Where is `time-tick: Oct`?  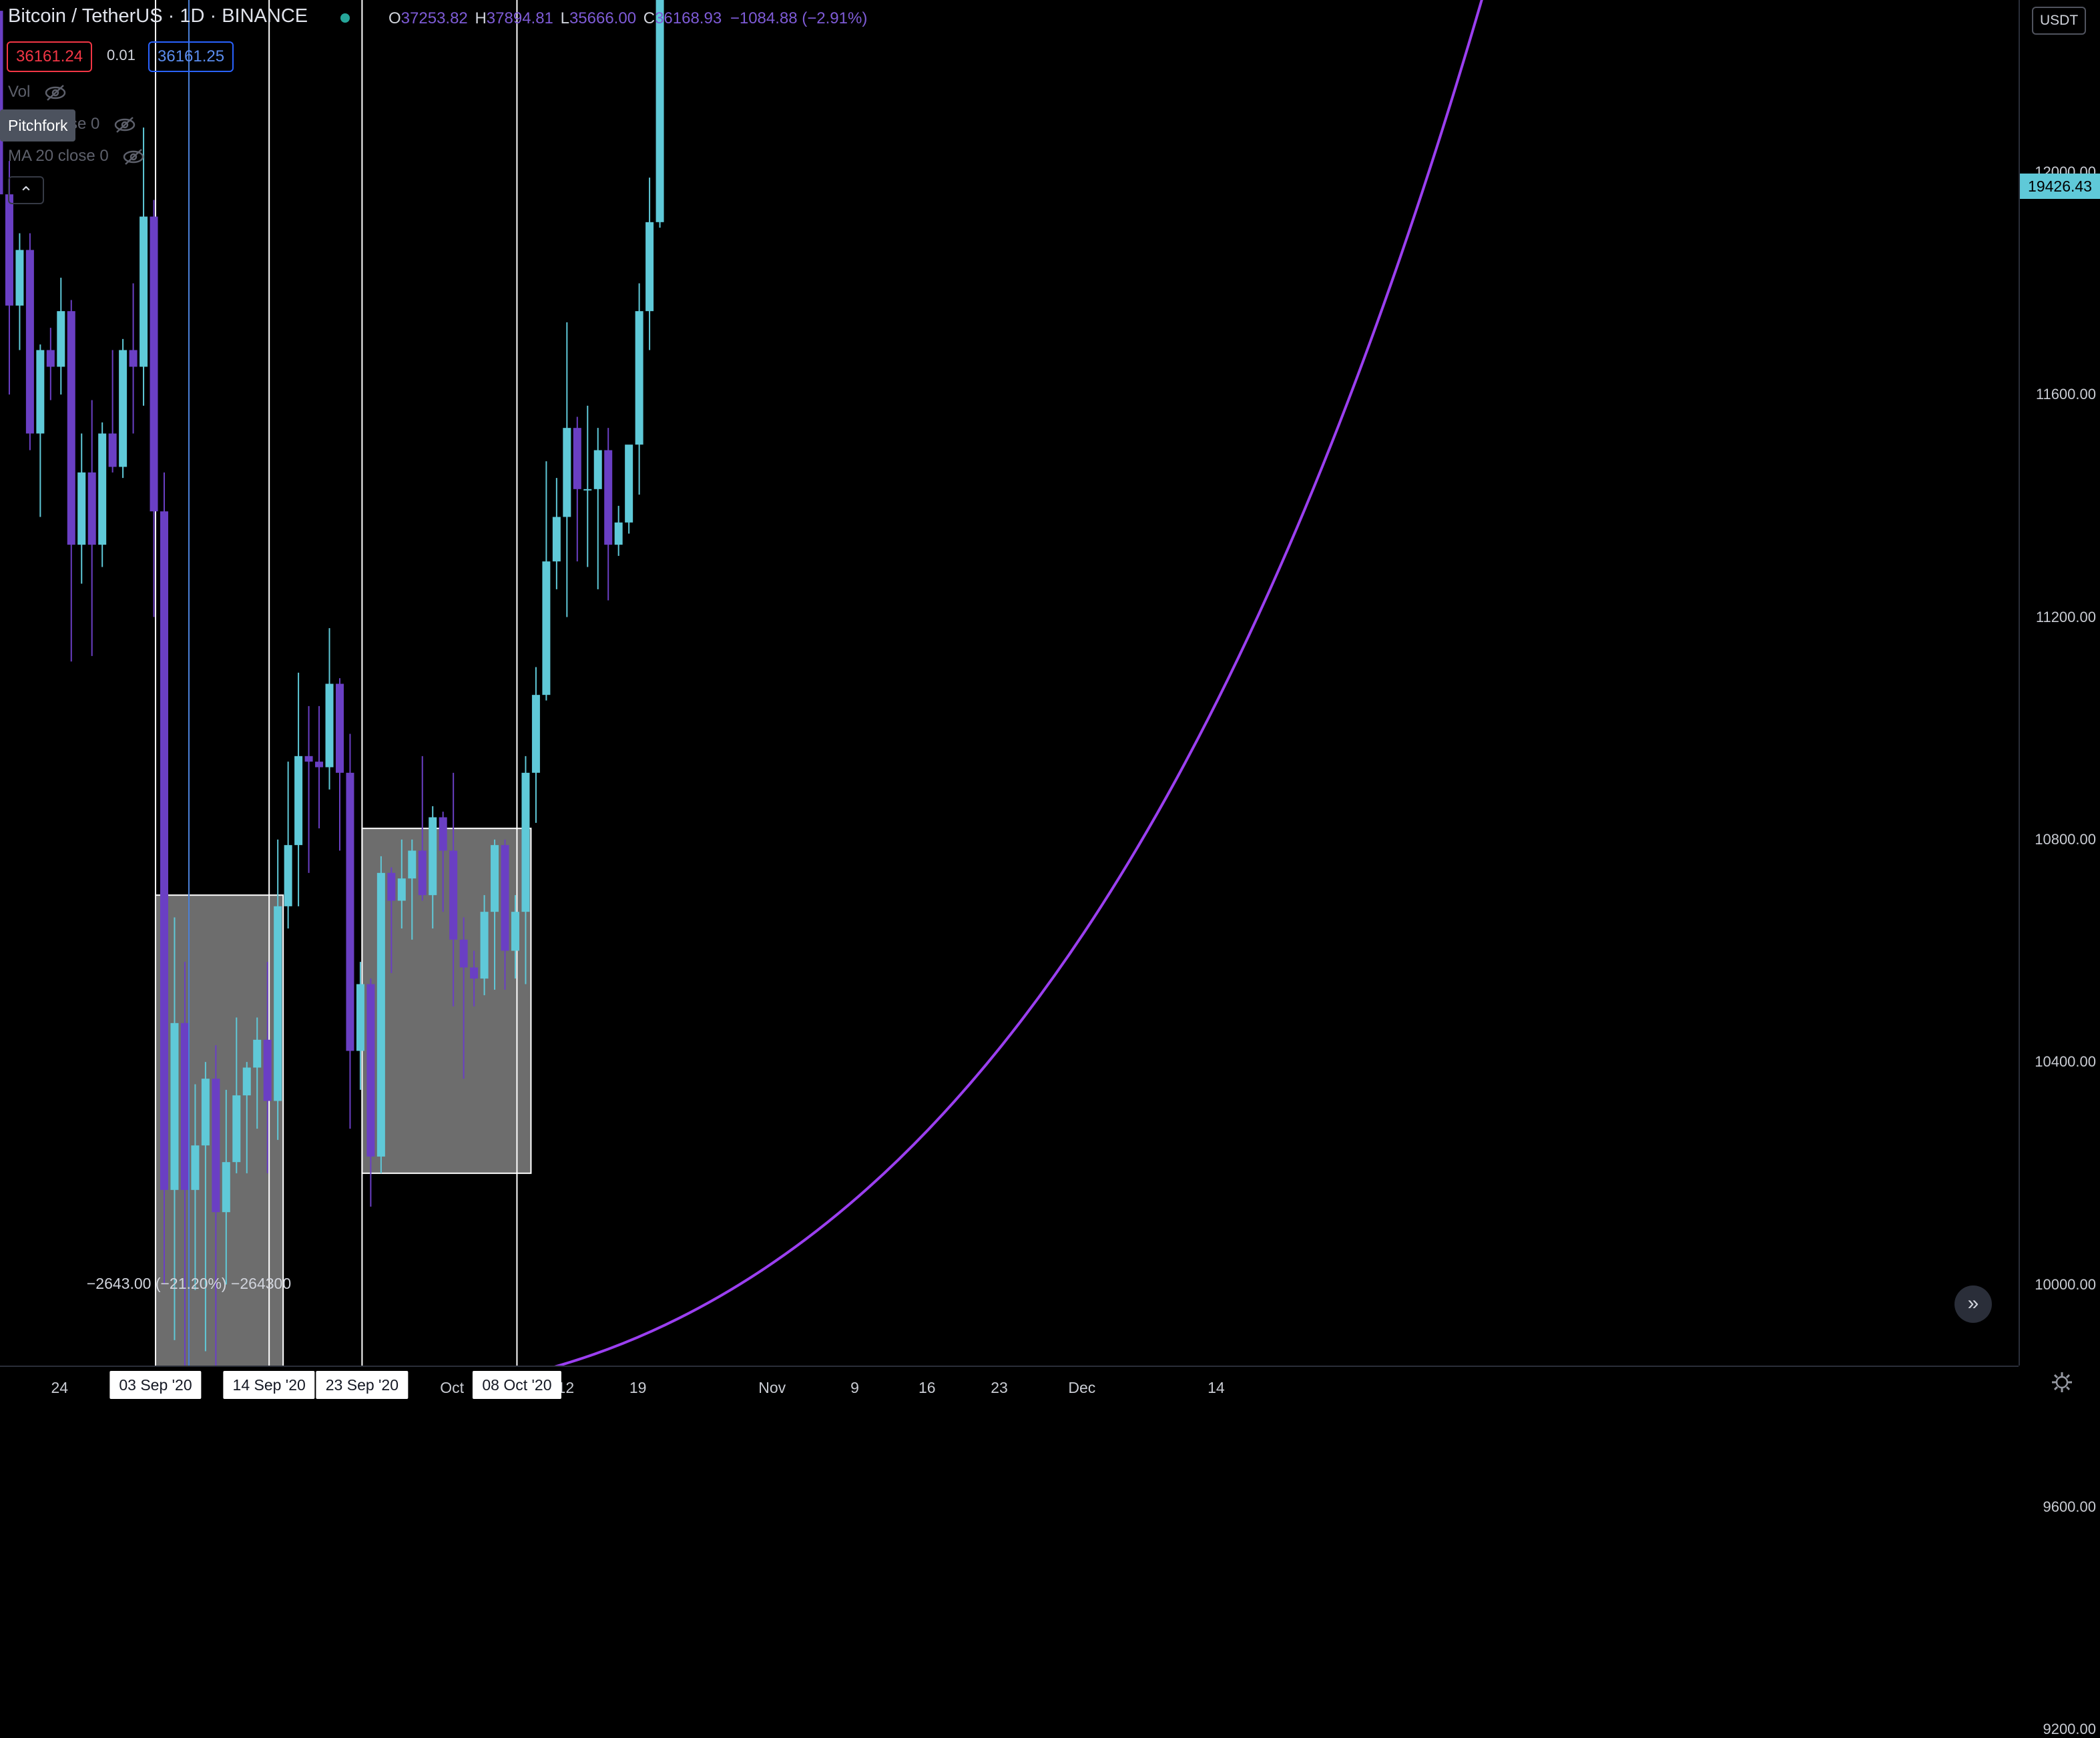 time-tick: Oct is located at coordinates (452, 1387).